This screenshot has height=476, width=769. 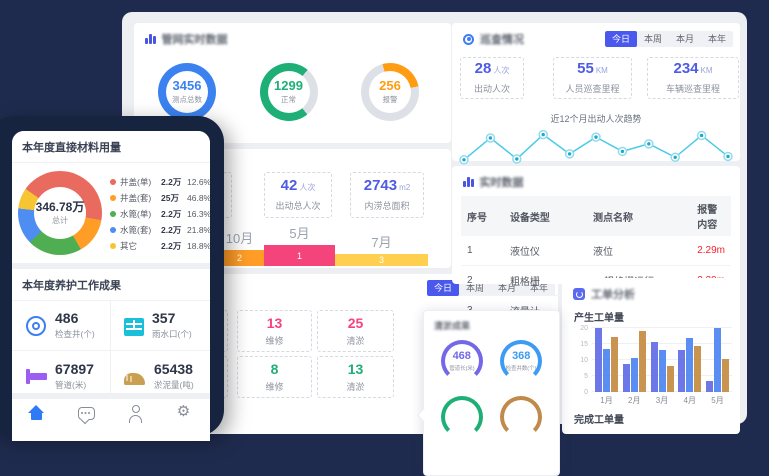 I want to click on tab-本月: 本月, so click(x=684, y=39).